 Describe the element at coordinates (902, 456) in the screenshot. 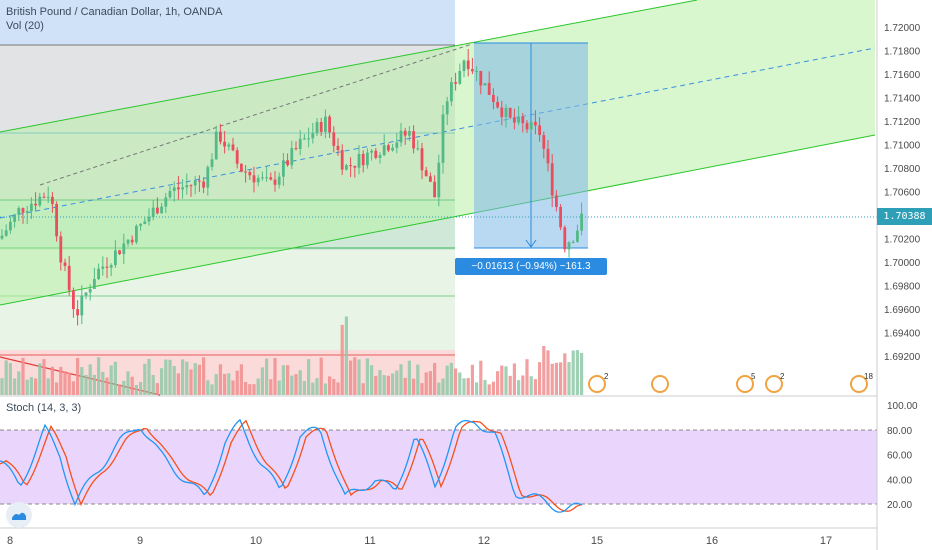

I see `stoch-axis: 100.00 80.00 60.00 40.00 20.00` at that location.